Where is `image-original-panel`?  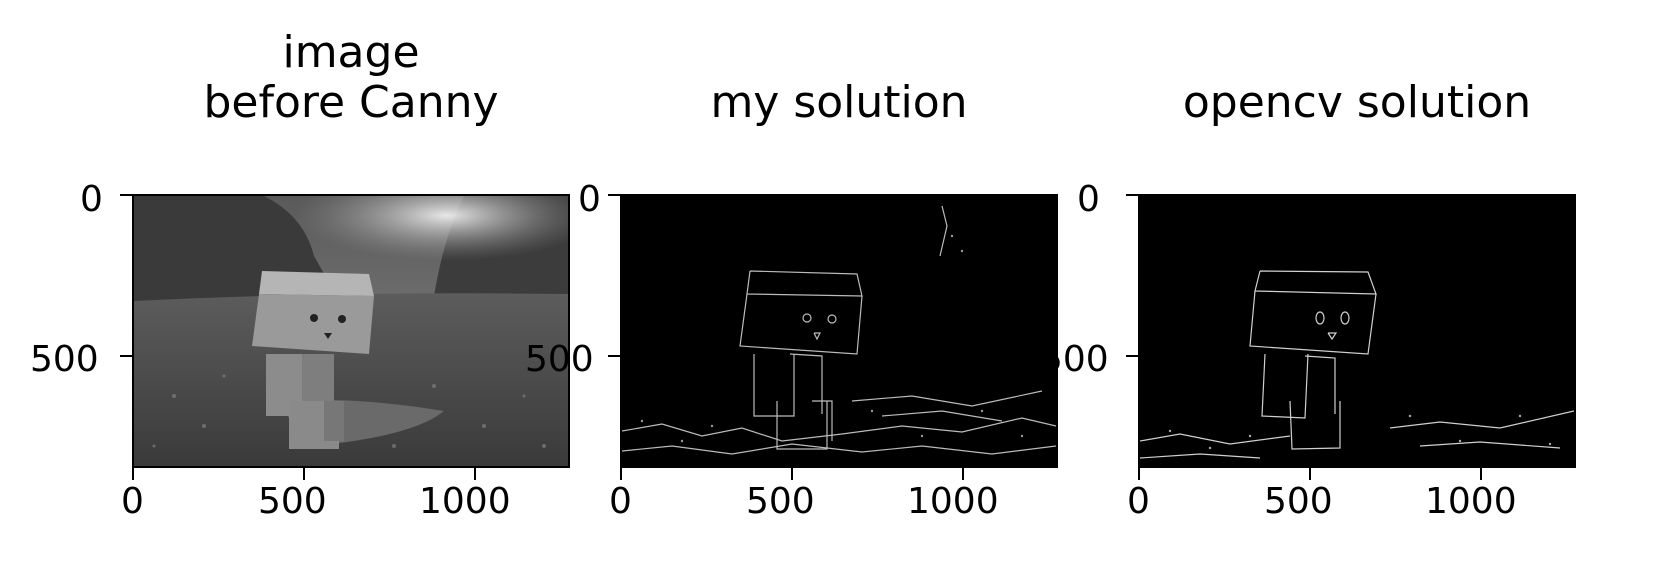 image-original-panel is located at coordinates (351, 331).